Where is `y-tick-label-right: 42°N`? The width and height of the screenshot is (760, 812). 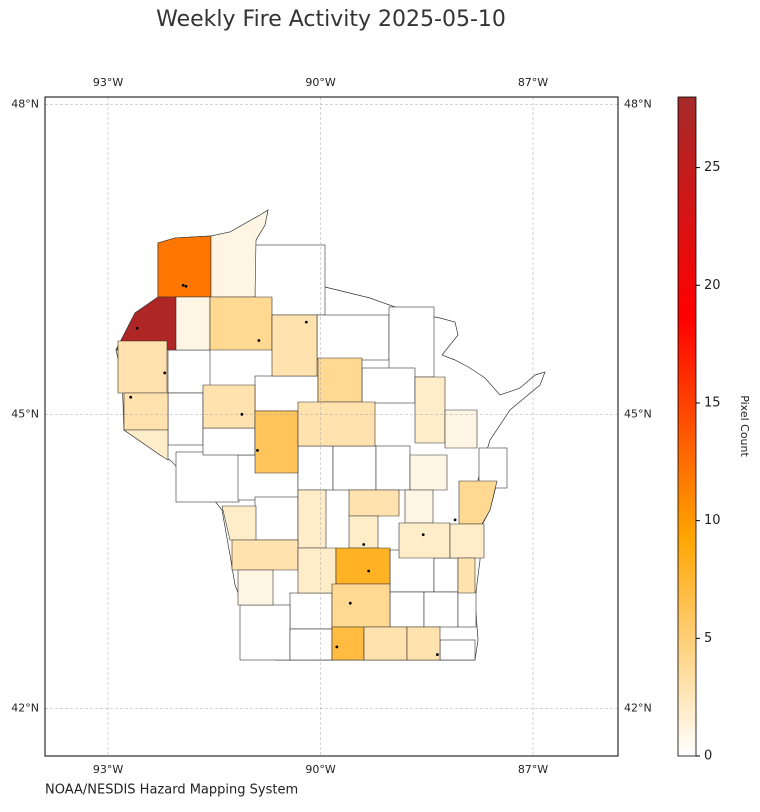
y-tick-label-right: 42°N is located at coordinates (638, 707).